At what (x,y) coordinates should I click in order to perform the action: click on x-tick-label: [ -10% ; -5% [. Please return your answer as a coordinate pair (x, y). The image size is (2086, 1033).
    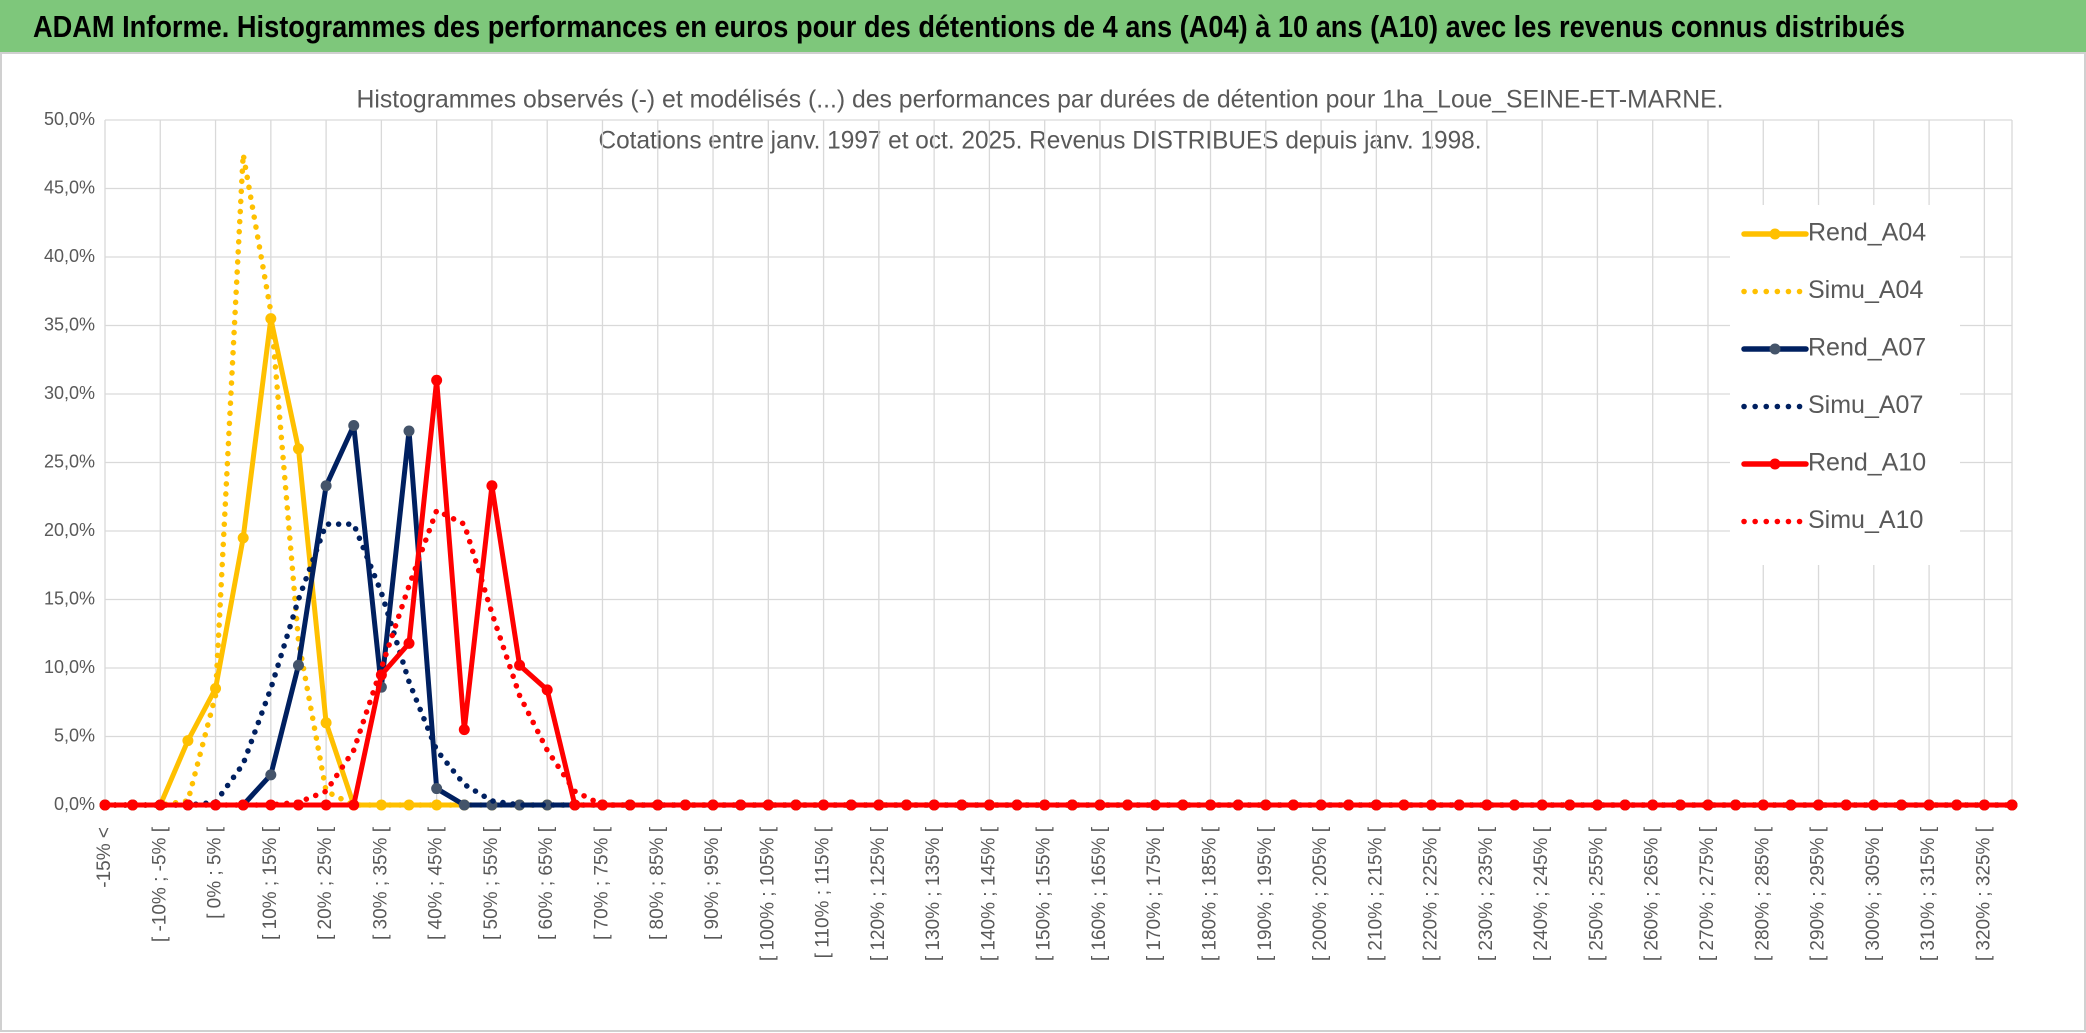
    Looking at the image, I should click on (159, 884).